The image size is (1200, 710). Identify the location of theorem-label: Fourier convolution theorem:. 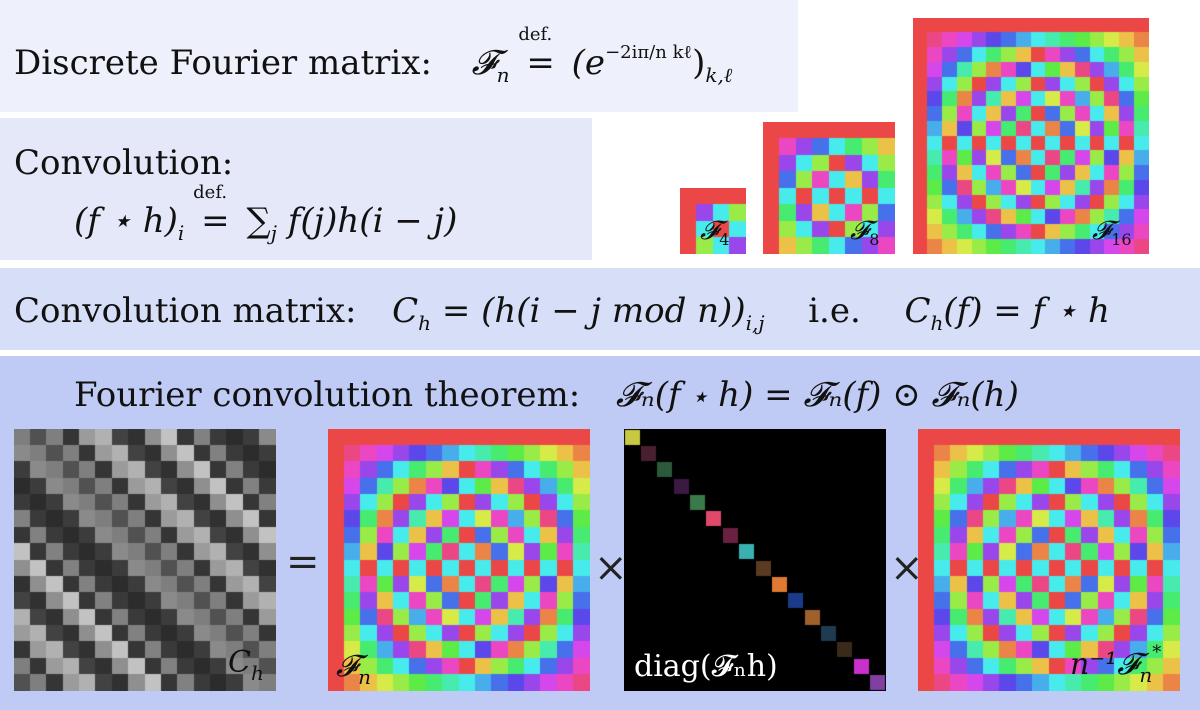
(327, 395).